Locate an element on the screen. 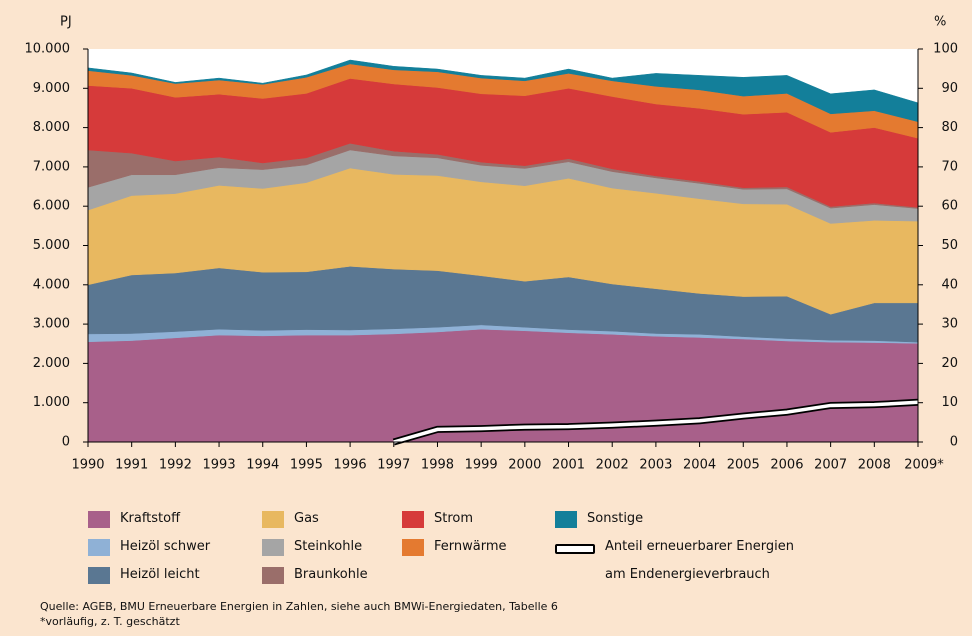 Image resolution: width=972 pixels, height=636 pixels. legend-label: Fernwärme is located at coordinates (470, 546).